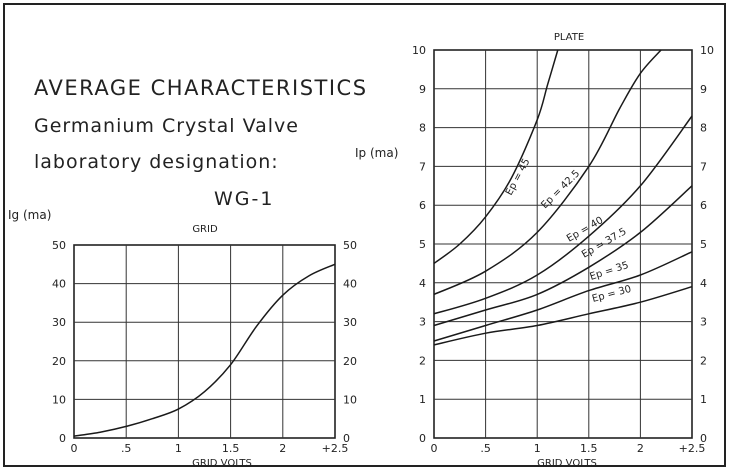 Image resolution: width=731 pixels, height=470 pixels. I want to click on plate-y-tick-label-right: 2, so click(703, 360).